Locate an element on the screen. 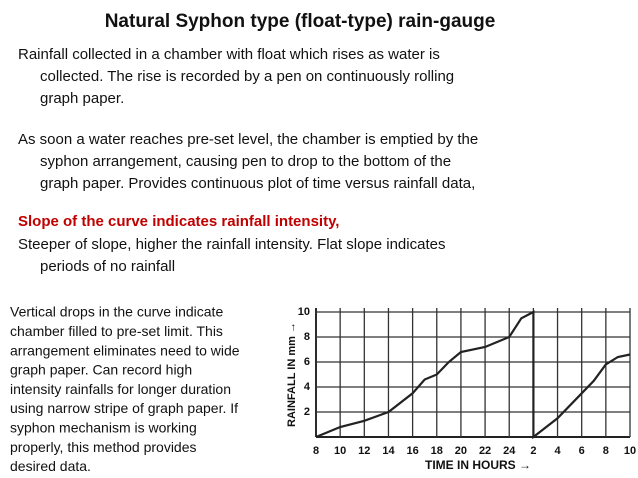 Image resolution: width=638 pixels, height=478 pixels. paragraph-line: periods of no rainfall is located at coordinates (107, 266).